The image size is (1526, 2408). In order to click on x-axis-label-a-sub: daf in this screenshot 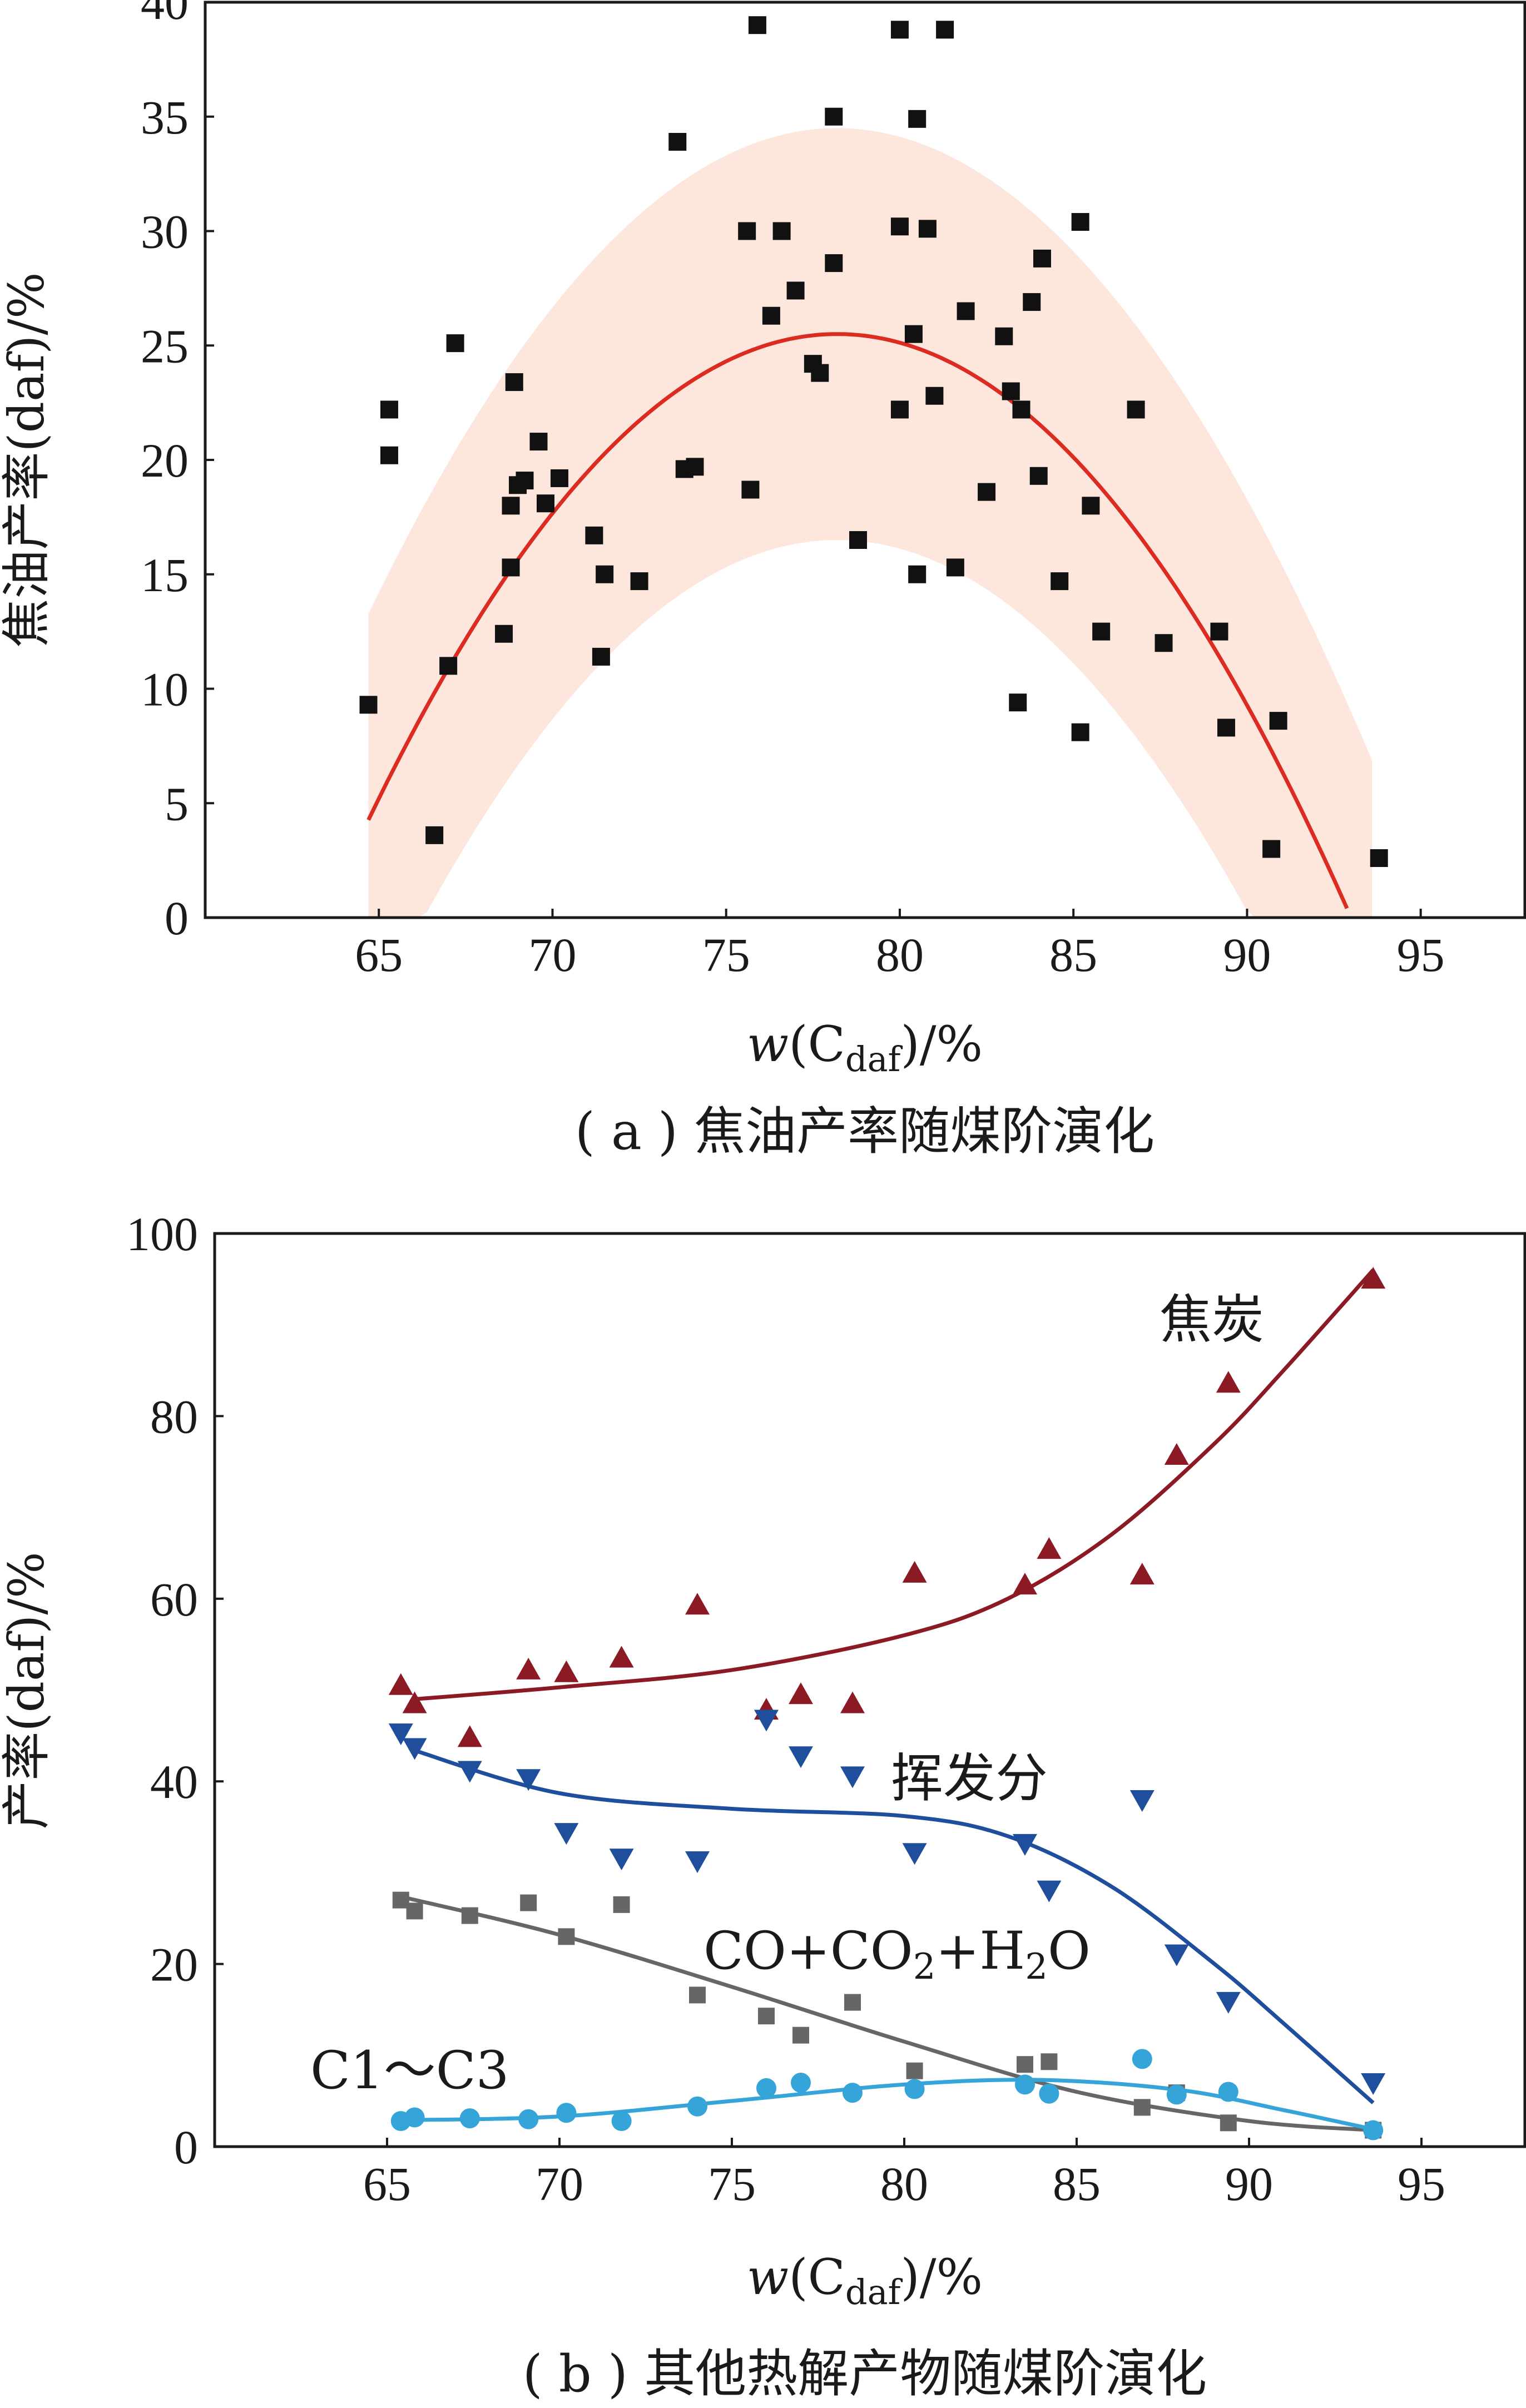, I will do `click(874, 1059)`.